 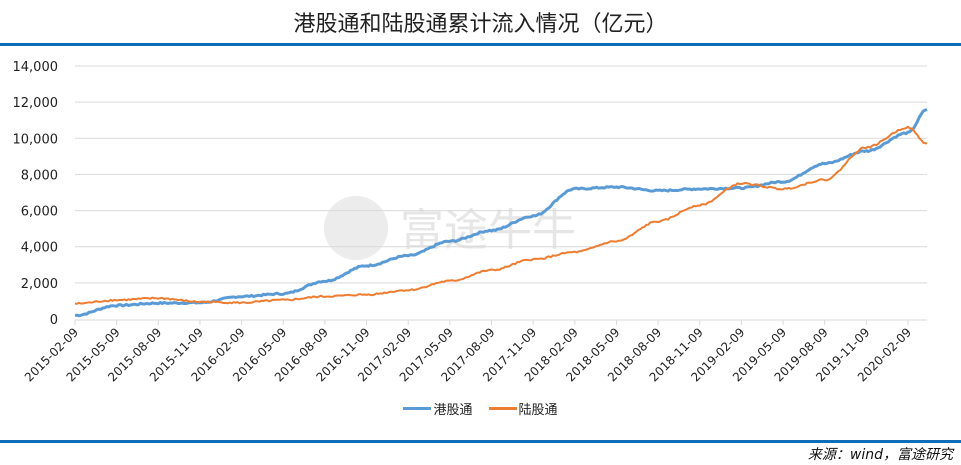 I want to click on svg-text: 8,000, so click(x=39, y=175).